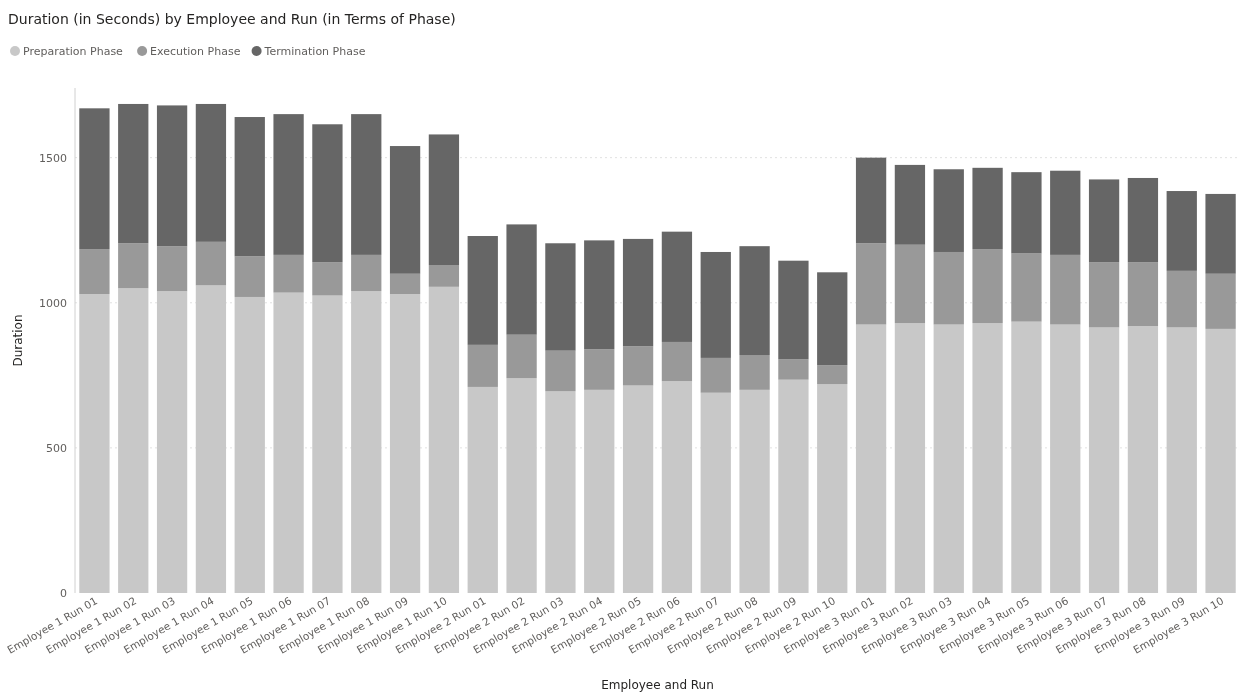 The height and width of the screenshot is (695, 1252). Describe the element at coordinates (232, 19) in the screenshot. I see `chart-title: Duration (in Seconds) by Employee and Run (in Terms of Phase)` at that location.